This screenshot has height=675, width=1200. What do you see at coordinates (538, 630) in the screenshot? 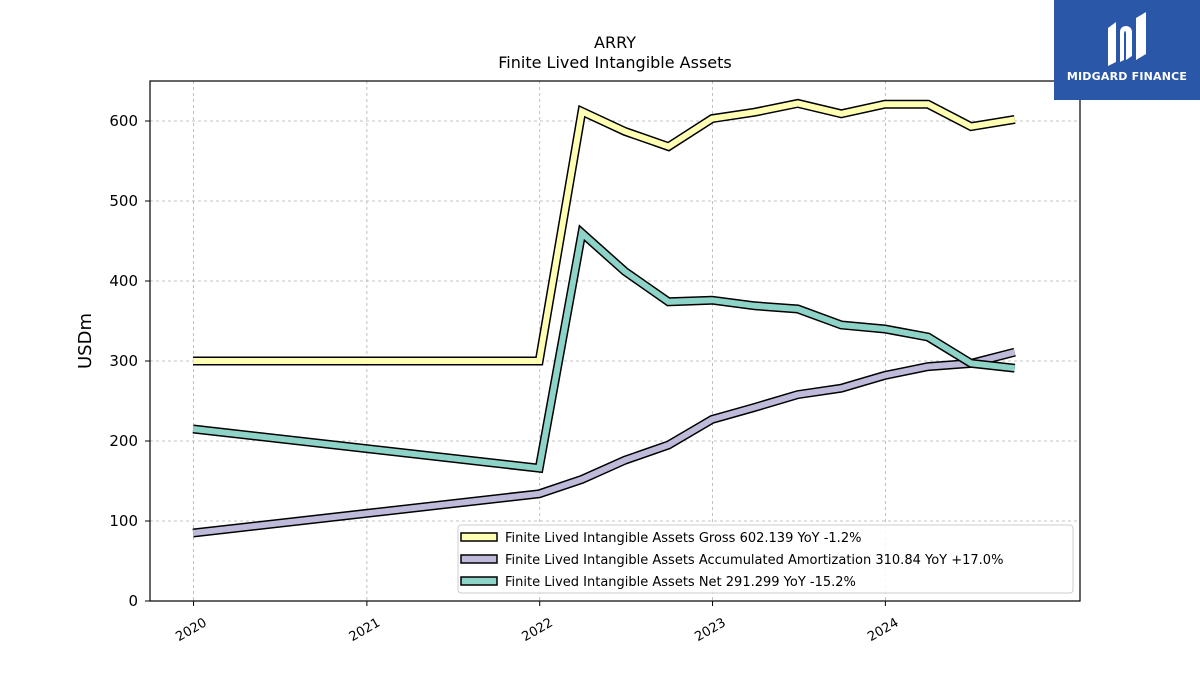
I see `x-tick-label: 2022` at bounding box center [538, 630].